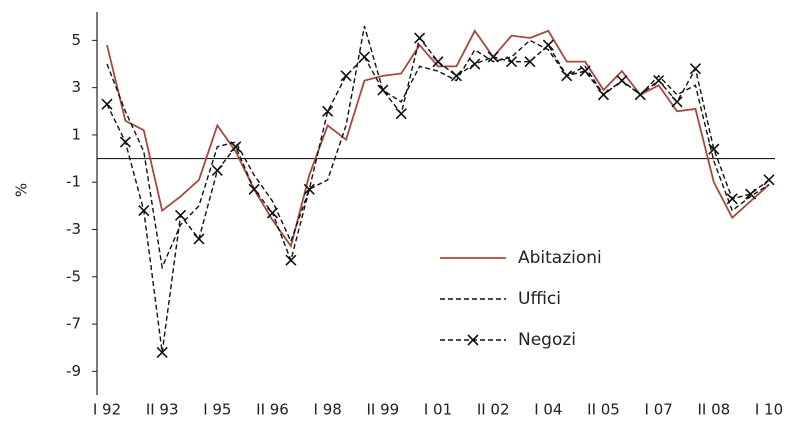 The height and width of the screenshot is (421, 787). Describe the element at coordinates (73, 324) in the screenshot. I see `y-tick-label: -7` at that location.